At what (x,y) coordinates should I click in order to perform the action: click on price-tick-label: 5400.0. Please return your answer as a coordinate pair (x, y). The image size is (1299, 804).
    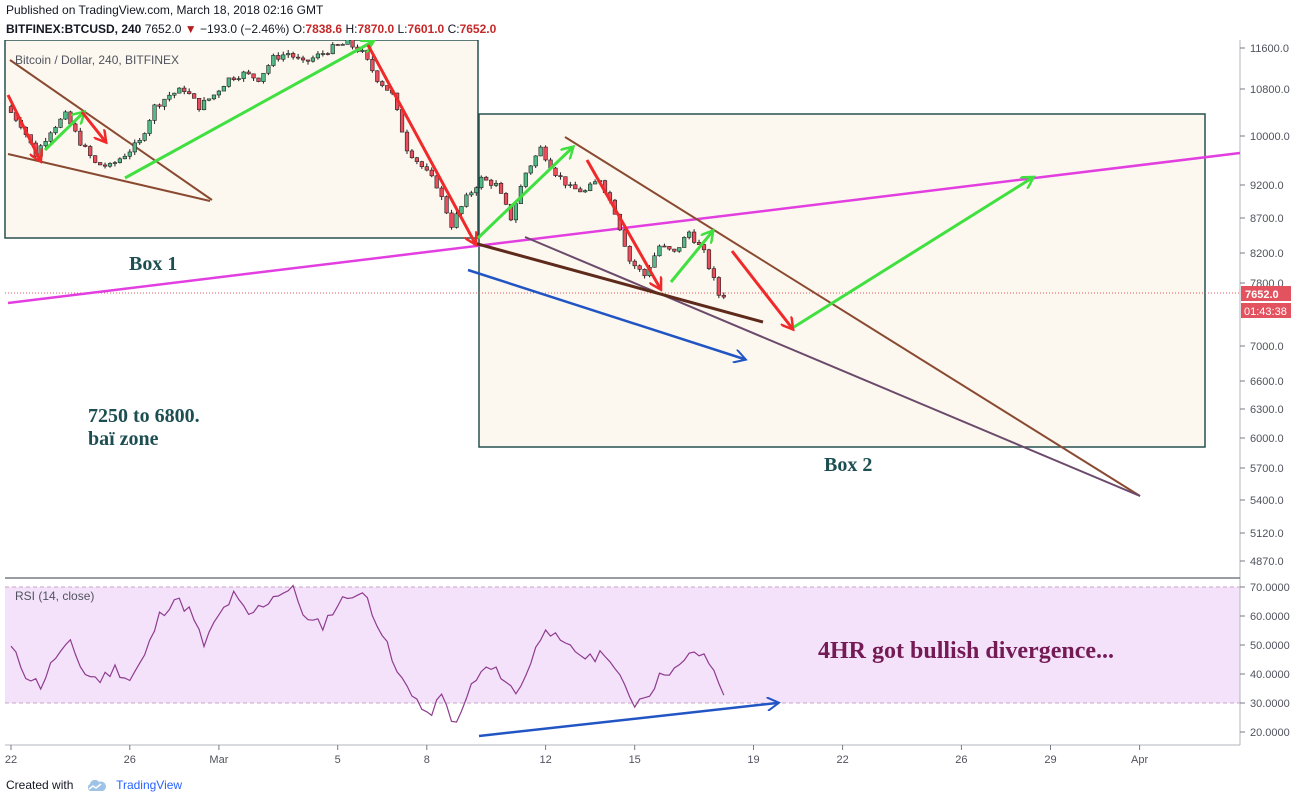
    Looking at the image, I should click on (1267, 501).